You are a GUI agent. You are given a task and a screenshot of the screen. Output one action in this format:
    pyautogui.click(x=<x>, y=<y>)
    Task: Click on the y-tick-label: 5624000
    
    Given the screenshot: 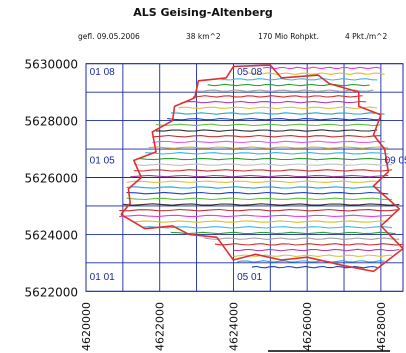 What is the action you would take?
    pyautogui.click(x=51, y=235)
    